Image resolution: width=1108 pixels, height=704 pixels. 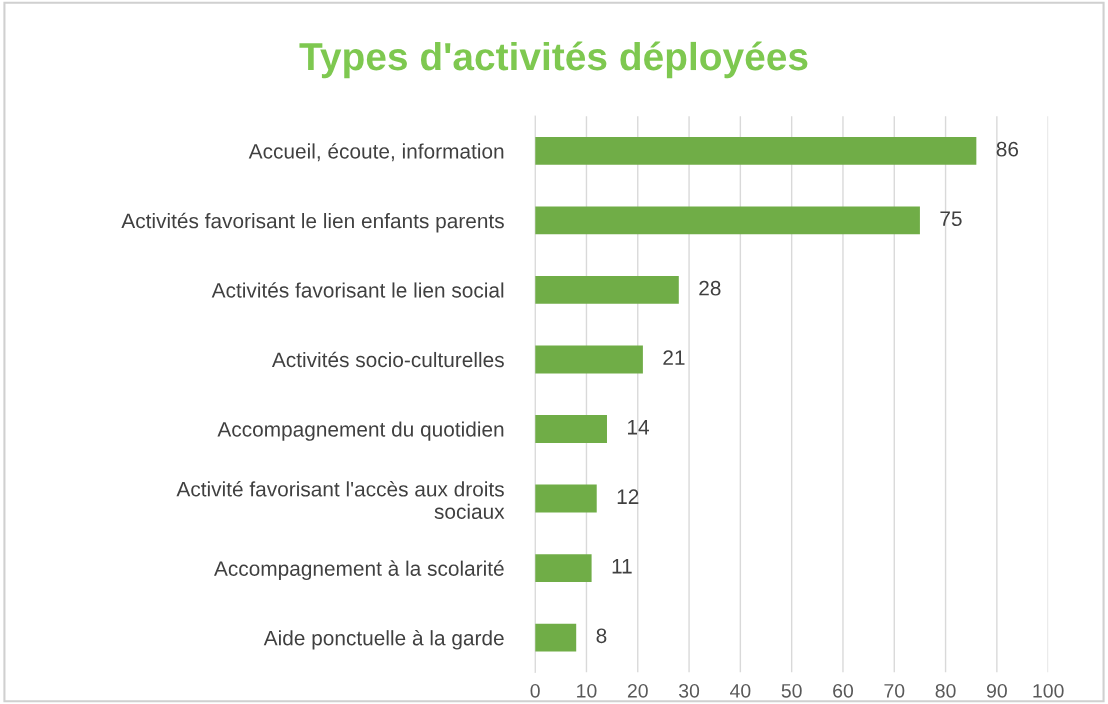 I want to click on data-label: 21, so click(x=674, y=357).